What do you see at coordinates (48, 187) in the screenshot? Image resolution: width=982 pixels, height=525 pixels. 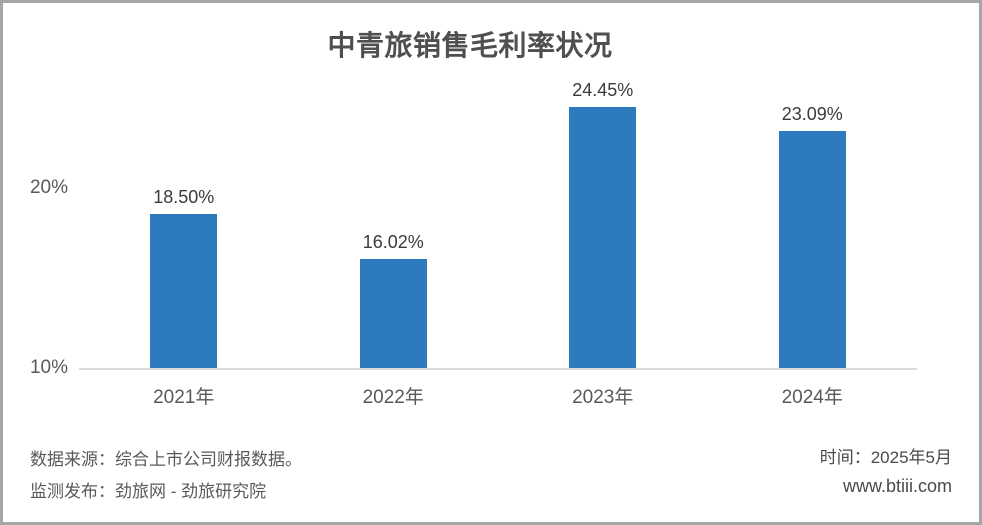 I see `y-axis-tick-20: 20%` at bounding box center [48, 187].